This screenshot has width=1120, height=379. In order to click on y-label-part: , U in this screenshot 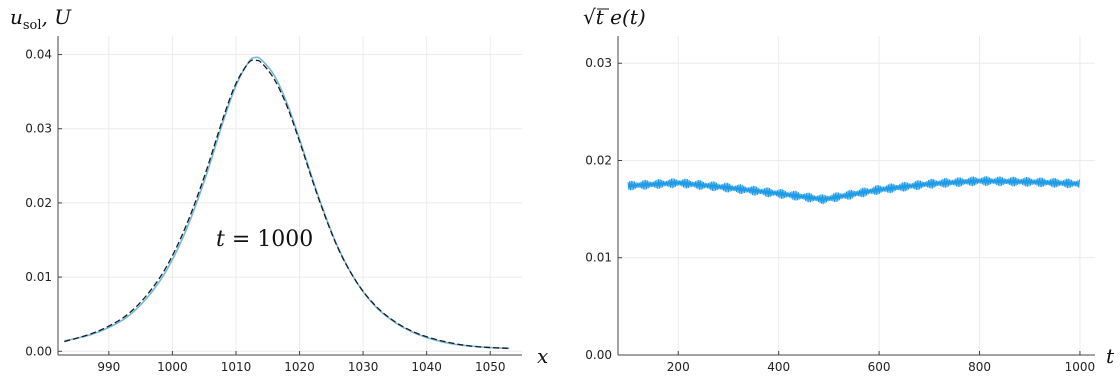, I will do `click(57, 17)`.